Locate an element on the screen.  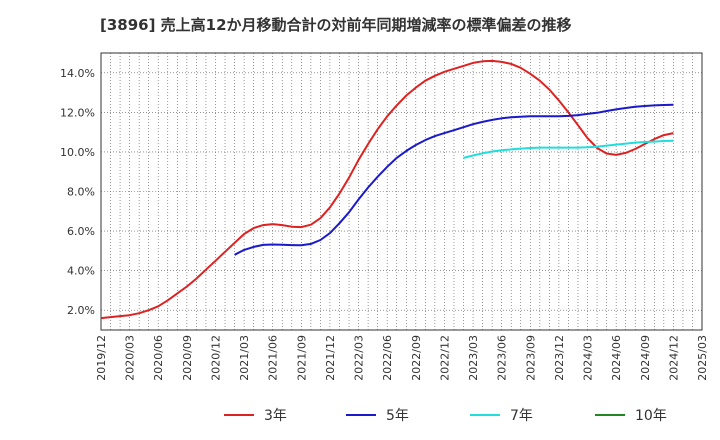
x-tick-label: 2025/03 is located at coordinates (702, 358).